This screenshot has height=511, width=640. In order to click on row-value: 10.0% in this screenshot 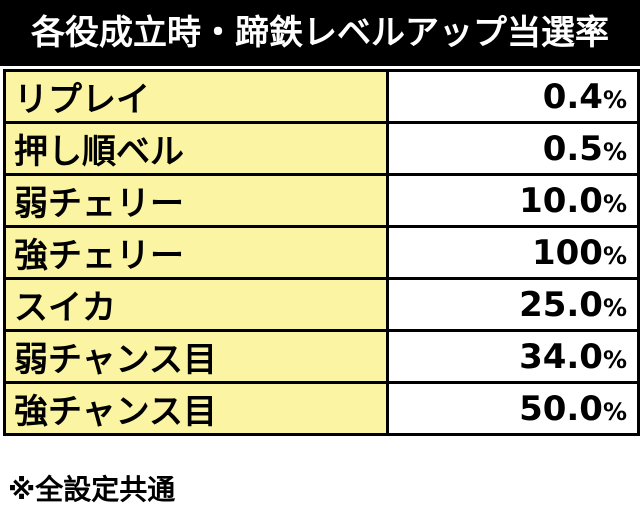, I will do `click(513, 200)`.